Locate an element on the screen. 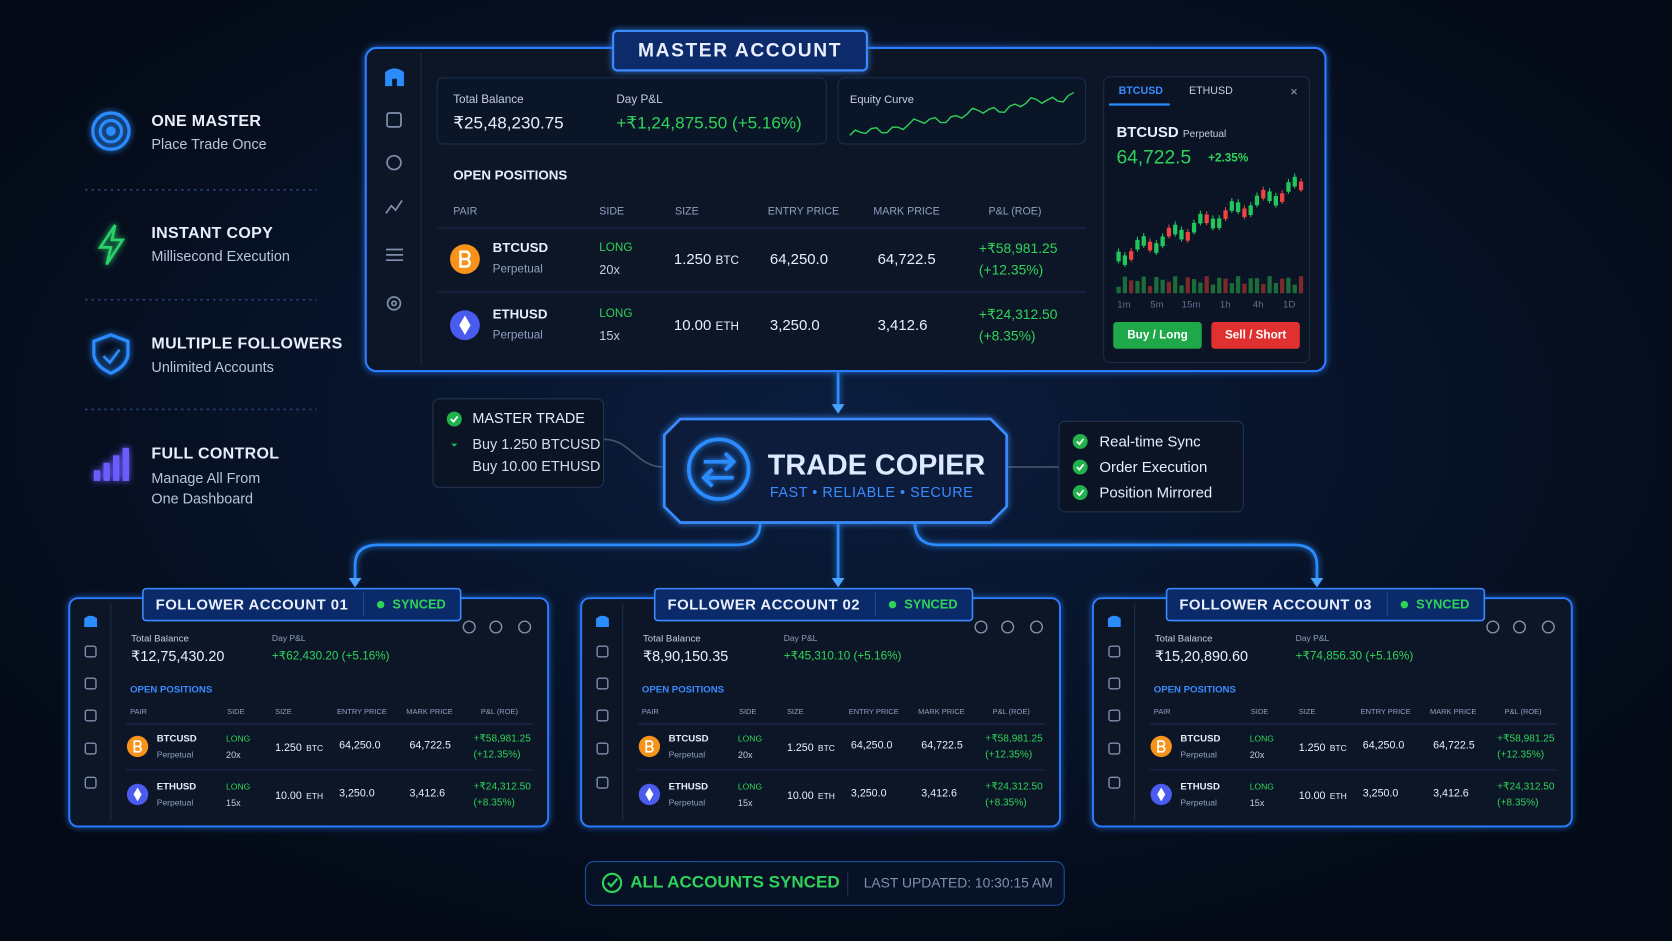 This screenshot has width=1672, height=941. column-header: SIDE is located at coordinates (747, 712).